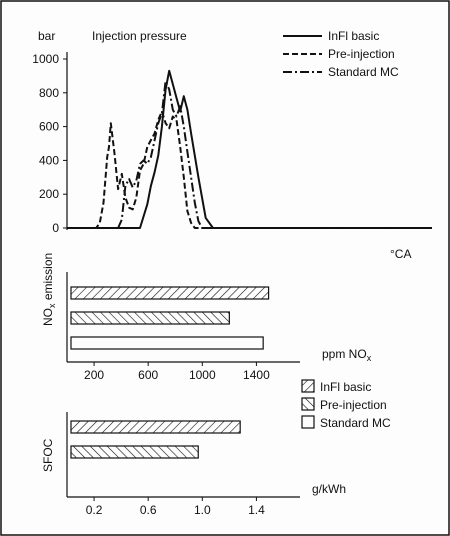  What do you see at coordinates (55, 228) in the screenshot?
I see `y-tick-label: 0` at bounding box center [55, 228].